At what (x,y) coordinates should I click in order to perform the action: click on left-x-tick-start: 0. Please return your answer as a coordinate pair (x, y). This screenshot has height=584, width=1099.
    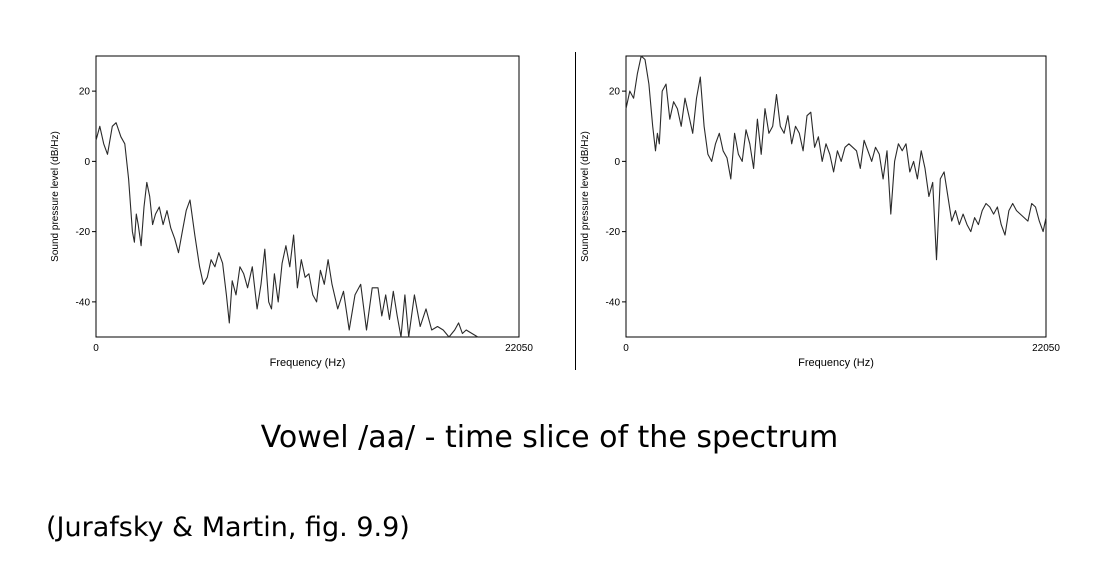
    Looking at the image, I should click on (96, 348).